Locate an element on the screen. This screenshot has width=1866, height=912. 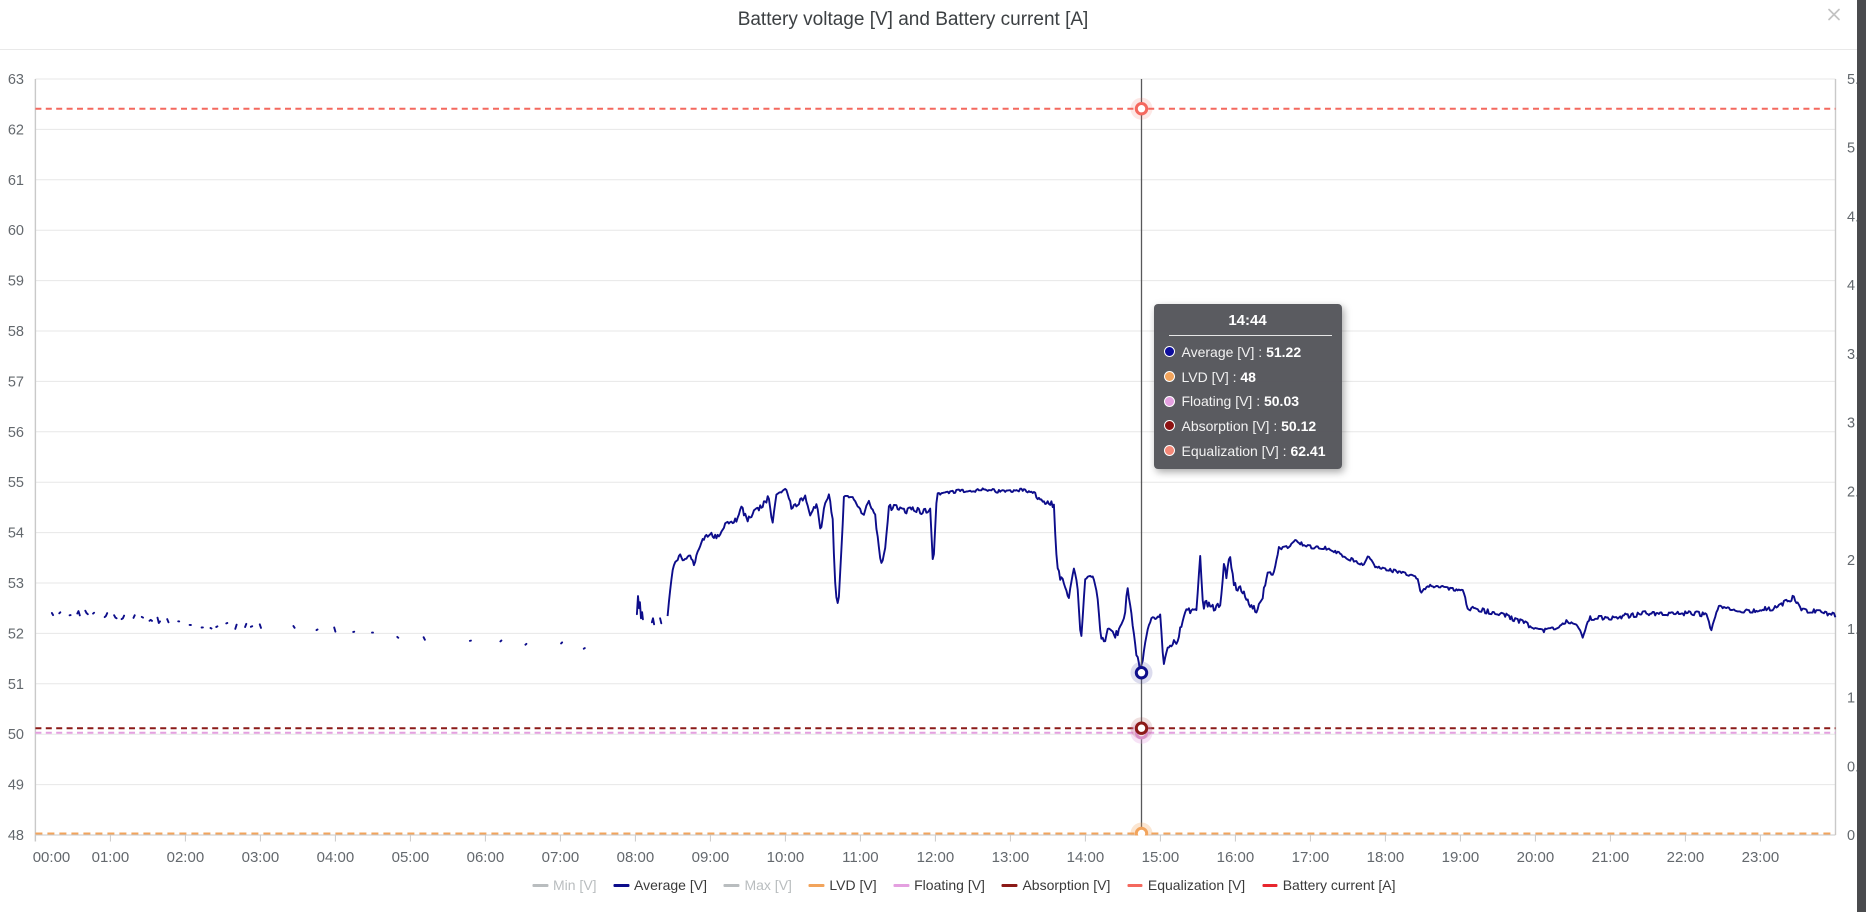
svg-text: 22:00 is located at coordinates (1686, 857).